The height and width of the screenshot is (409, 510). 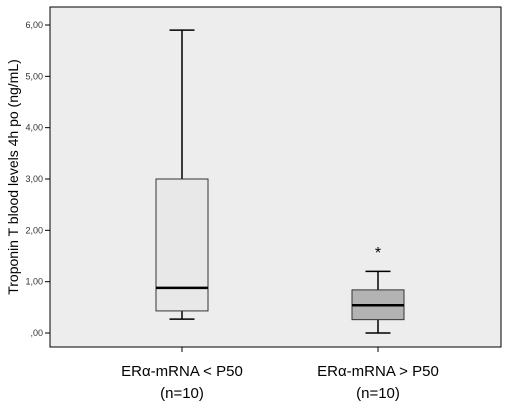 I want to click on category-label-line1: ERα-mRNA < P50, so click(x=182, y=371).